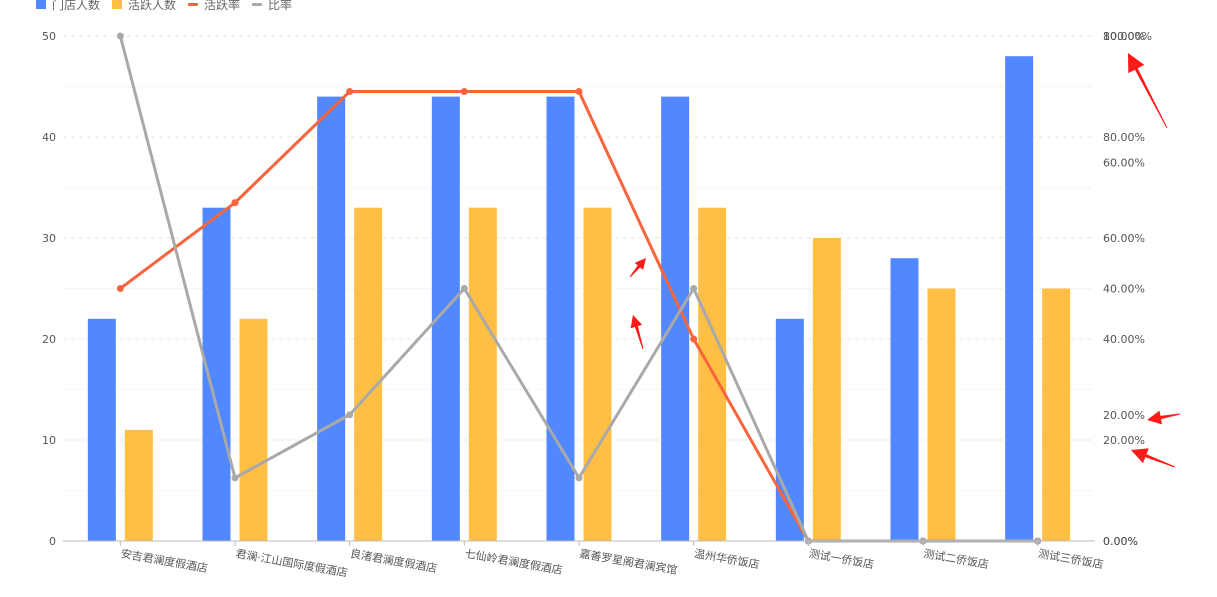 The width and height of the screenshot is (1217, 597). I want to click on x-tick-label: 君澜·江山国际度假酒店, so click(291, 562).